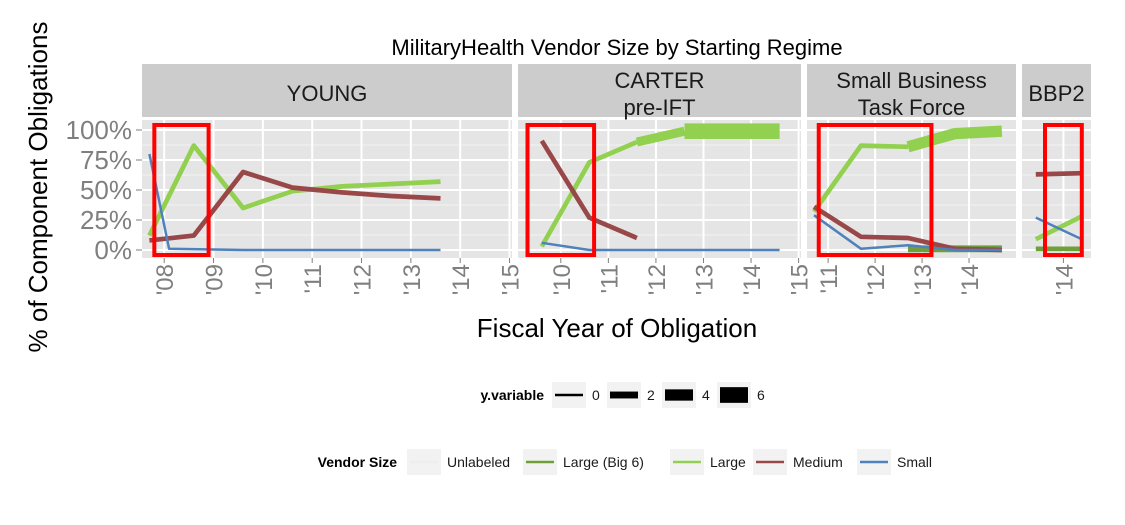 The width and height of the screenshot is (1125, 525). What do you see at coordinates (659, 107) in the screenshot?
I see `panel-strip-label: pre-IFT` at bounding box center [659, 107].